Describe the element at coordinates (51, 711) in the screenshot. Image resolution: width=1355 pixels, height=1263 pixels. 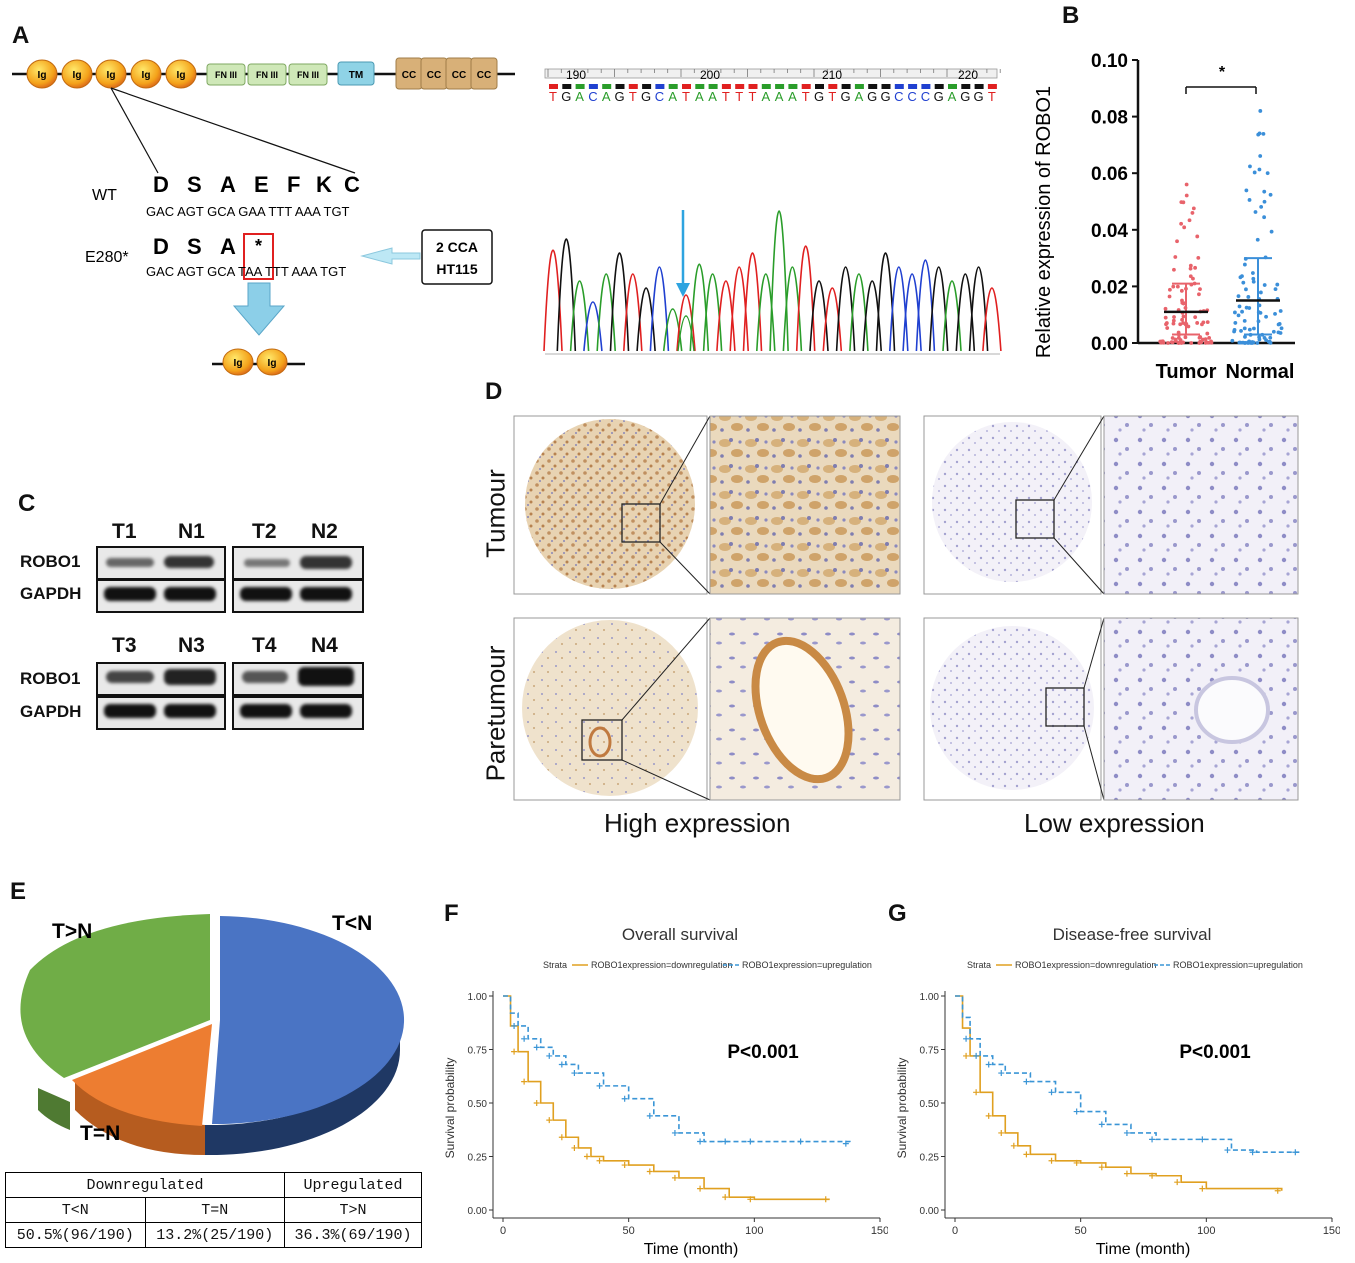
I see `row-gapdh: GAPDH` at that location.